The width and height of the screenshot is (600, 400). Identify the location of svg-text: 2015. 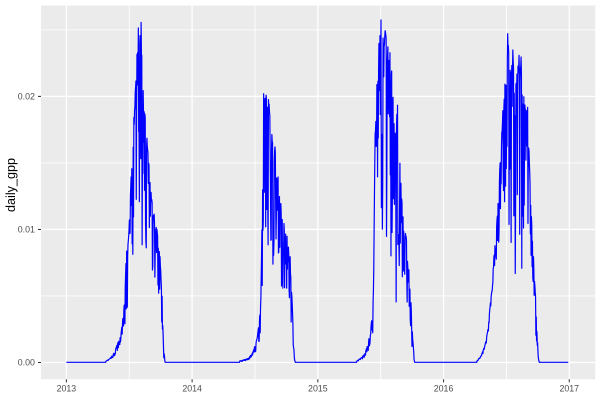
(318, 388).